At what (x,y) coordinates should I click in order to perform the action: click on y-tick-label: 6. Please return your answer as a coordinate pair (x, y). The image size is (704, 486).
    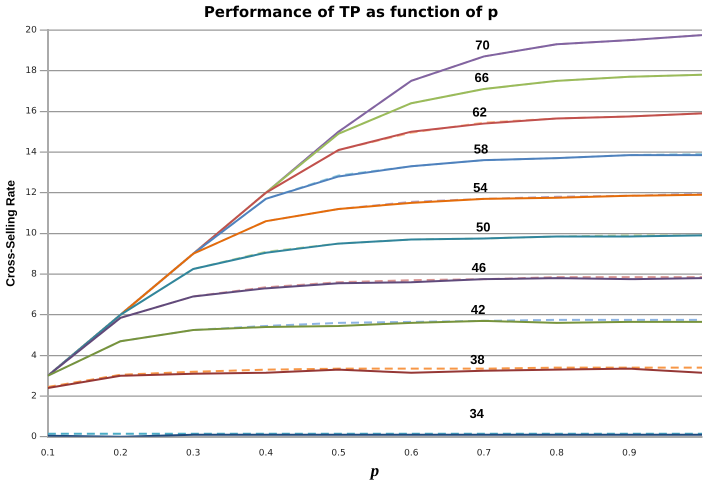
    Looking at the image, I should click on (34, 315).